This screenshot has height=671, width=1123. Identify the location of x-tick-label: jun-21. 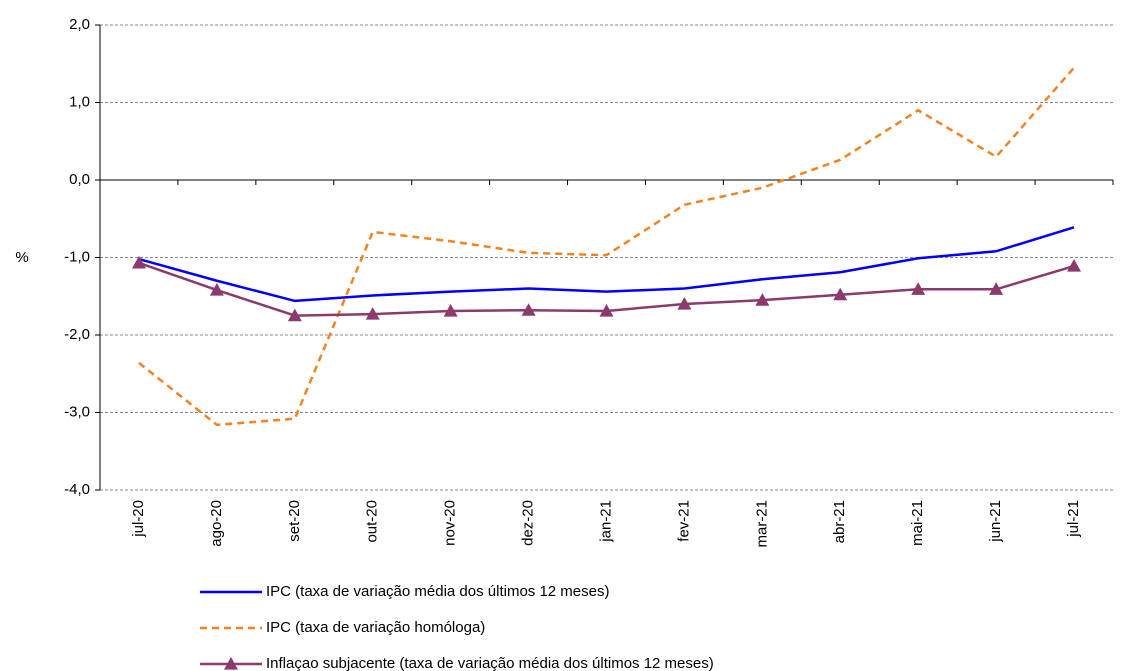
(995, 521).